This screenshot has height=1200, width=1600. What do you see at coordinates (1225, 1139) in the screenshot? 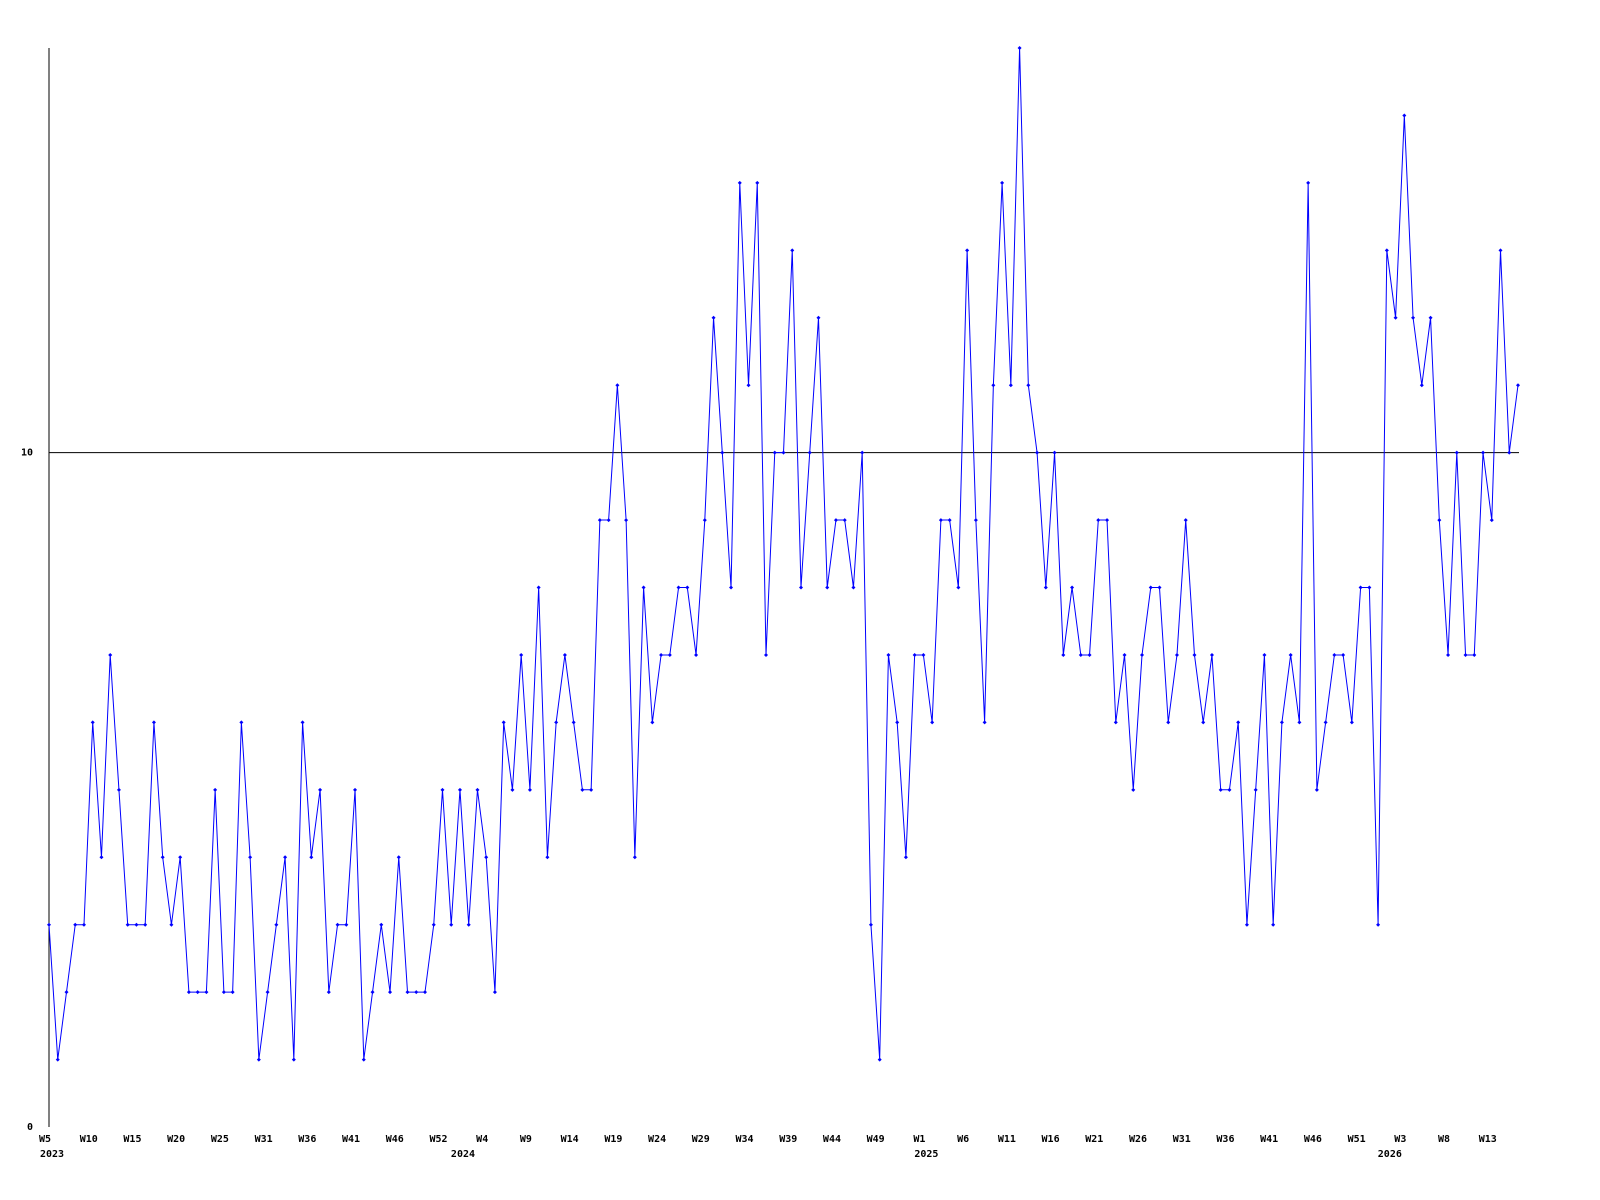
I see `x-tick-label: W36` at bounding box center [1225, 1139].